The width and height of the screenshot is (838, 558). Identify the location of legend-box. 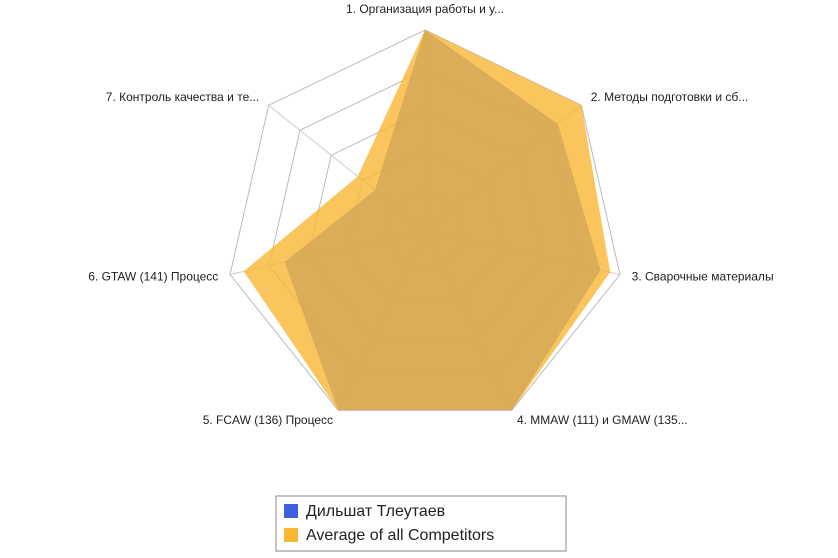
(421, 523).